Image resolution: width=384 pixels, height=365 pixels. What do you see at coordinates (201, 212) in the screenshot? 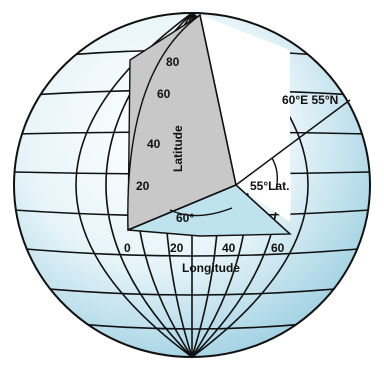
I see `longitude-angle-arc` at bounding box center [201, 212].